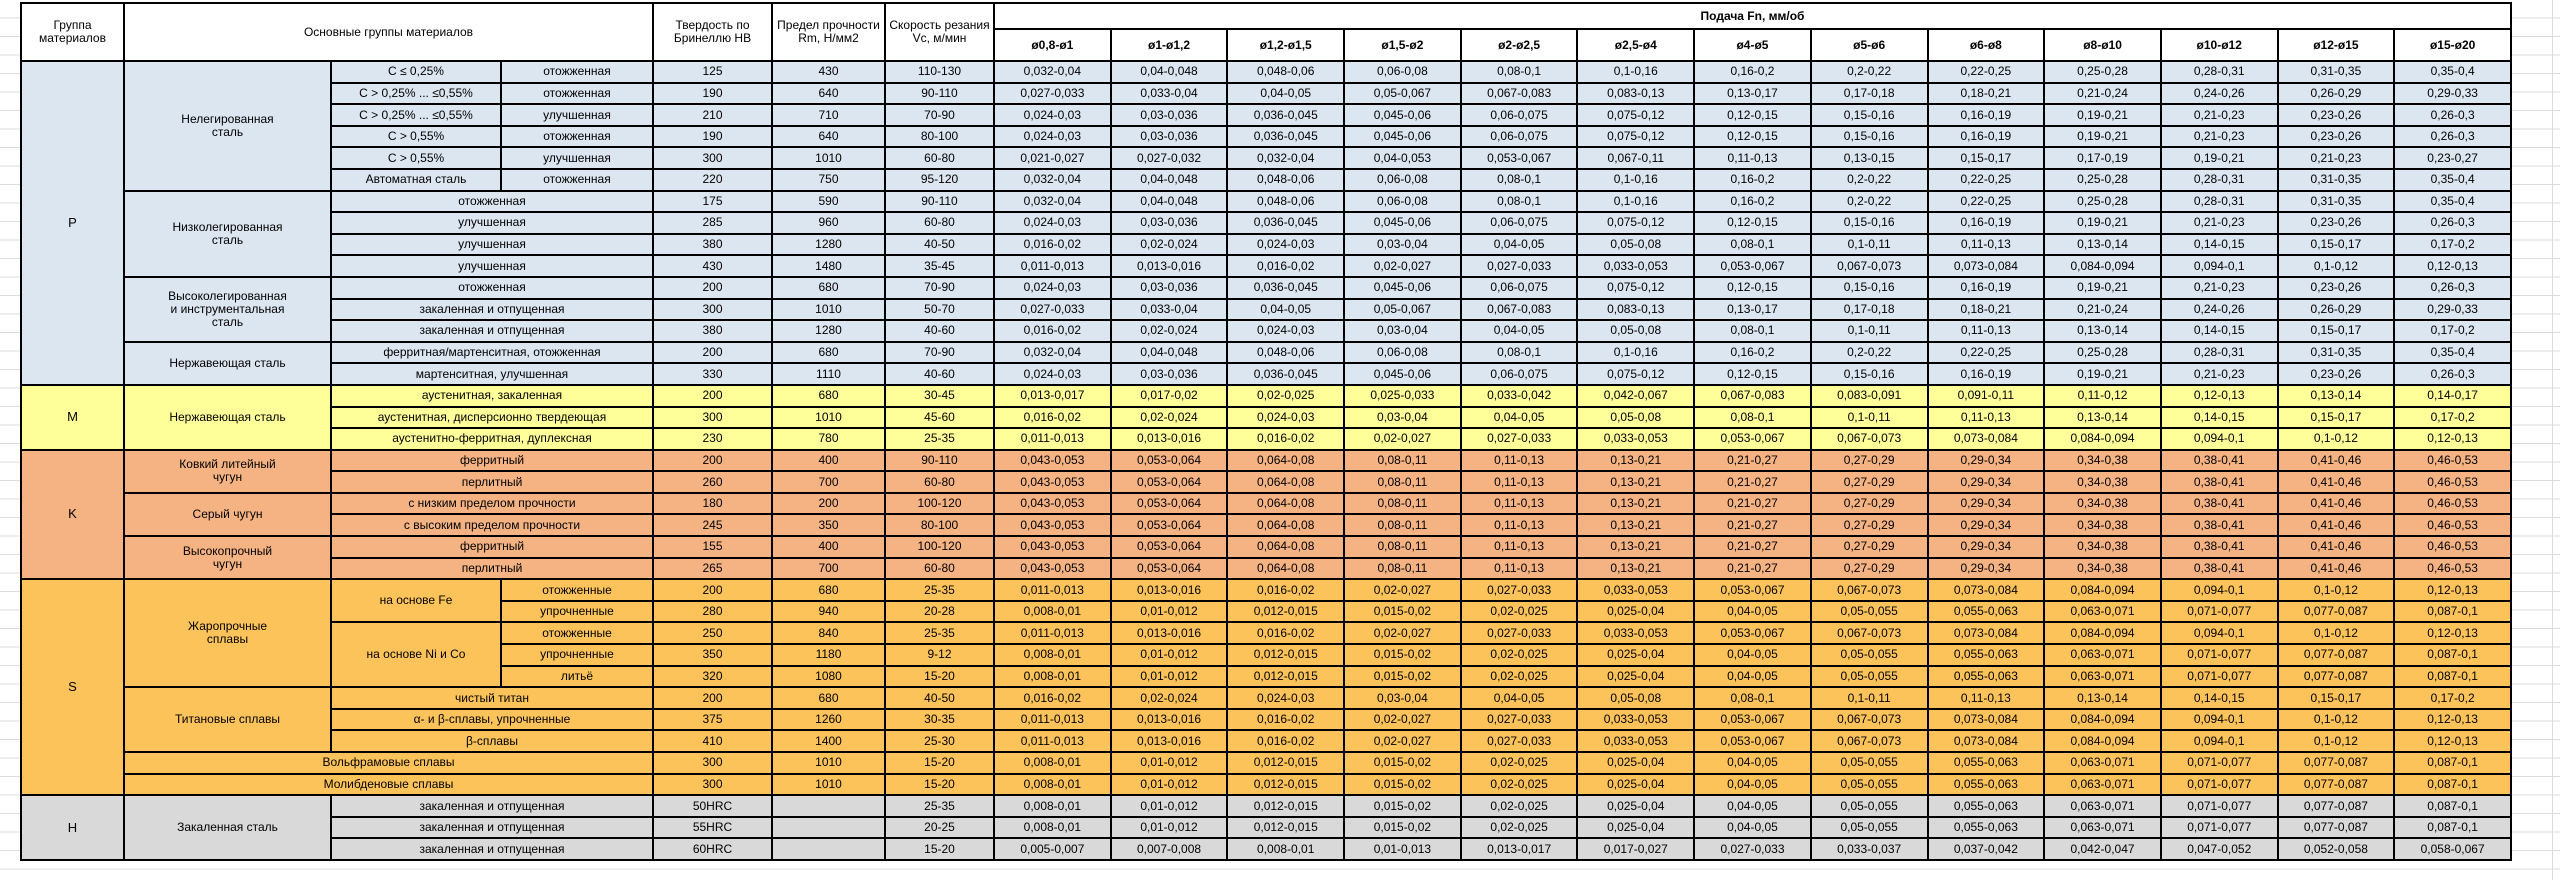 The width and height of the screenshot is (2560, 880). I want to click on material-cell: Нержавеющая сталь, so click(227, 417).